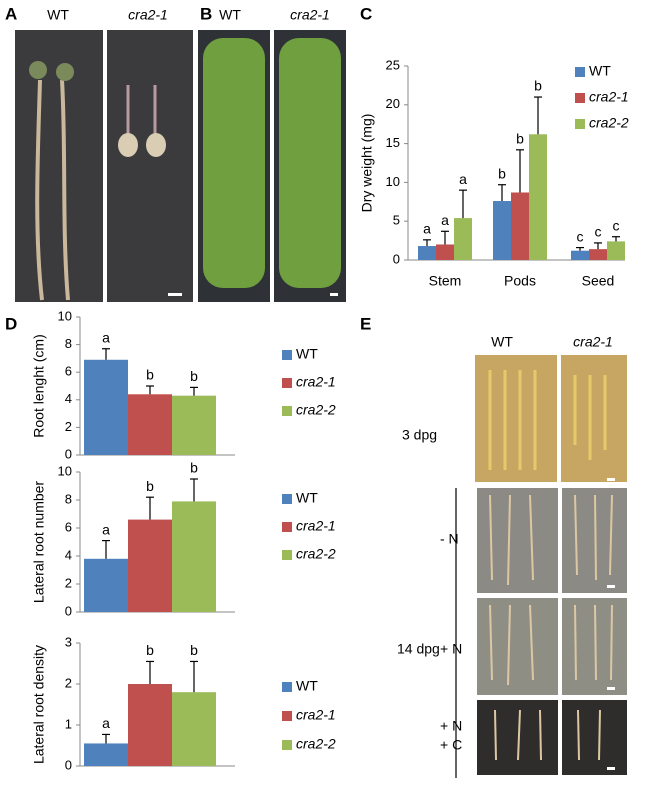 This screenshot has height=787, width=650. What do you see at coordinates (11, 323) in the screenshot?
I see `panel-label: D` at bounding box center [11, 323].